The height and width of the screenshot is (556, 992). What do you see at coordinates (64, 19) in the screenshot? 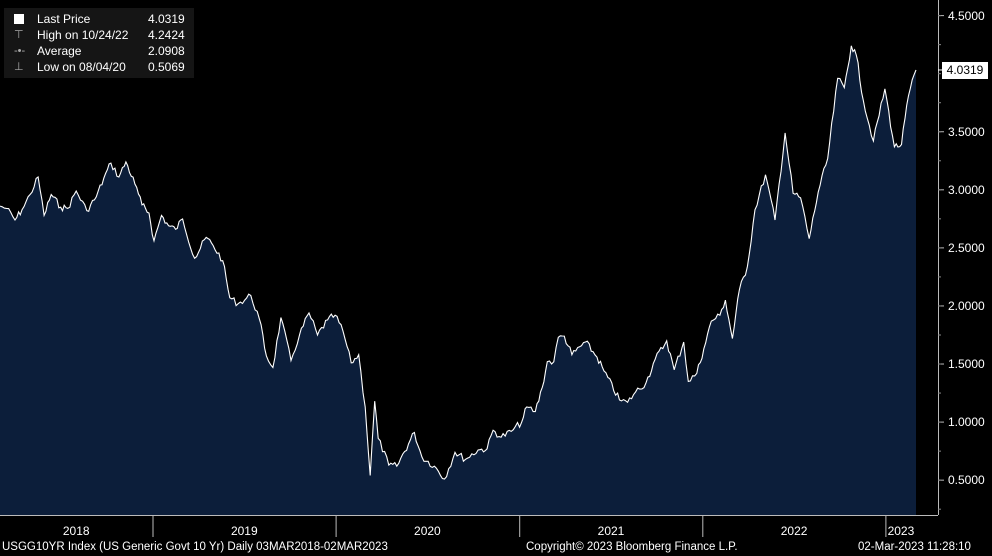
I see `legend-label: Last Price` at bounding box center [64, 19].